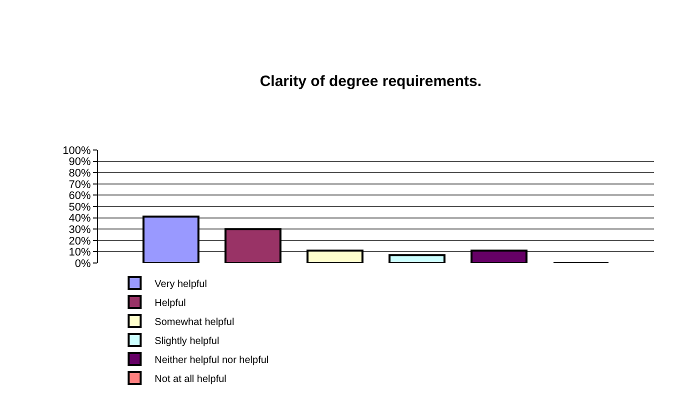 This screenshot has width=674, height=404. Describe the element at coordinates (80, 252) in the screenshot. I see `y-tick-label: 10%` at that location.